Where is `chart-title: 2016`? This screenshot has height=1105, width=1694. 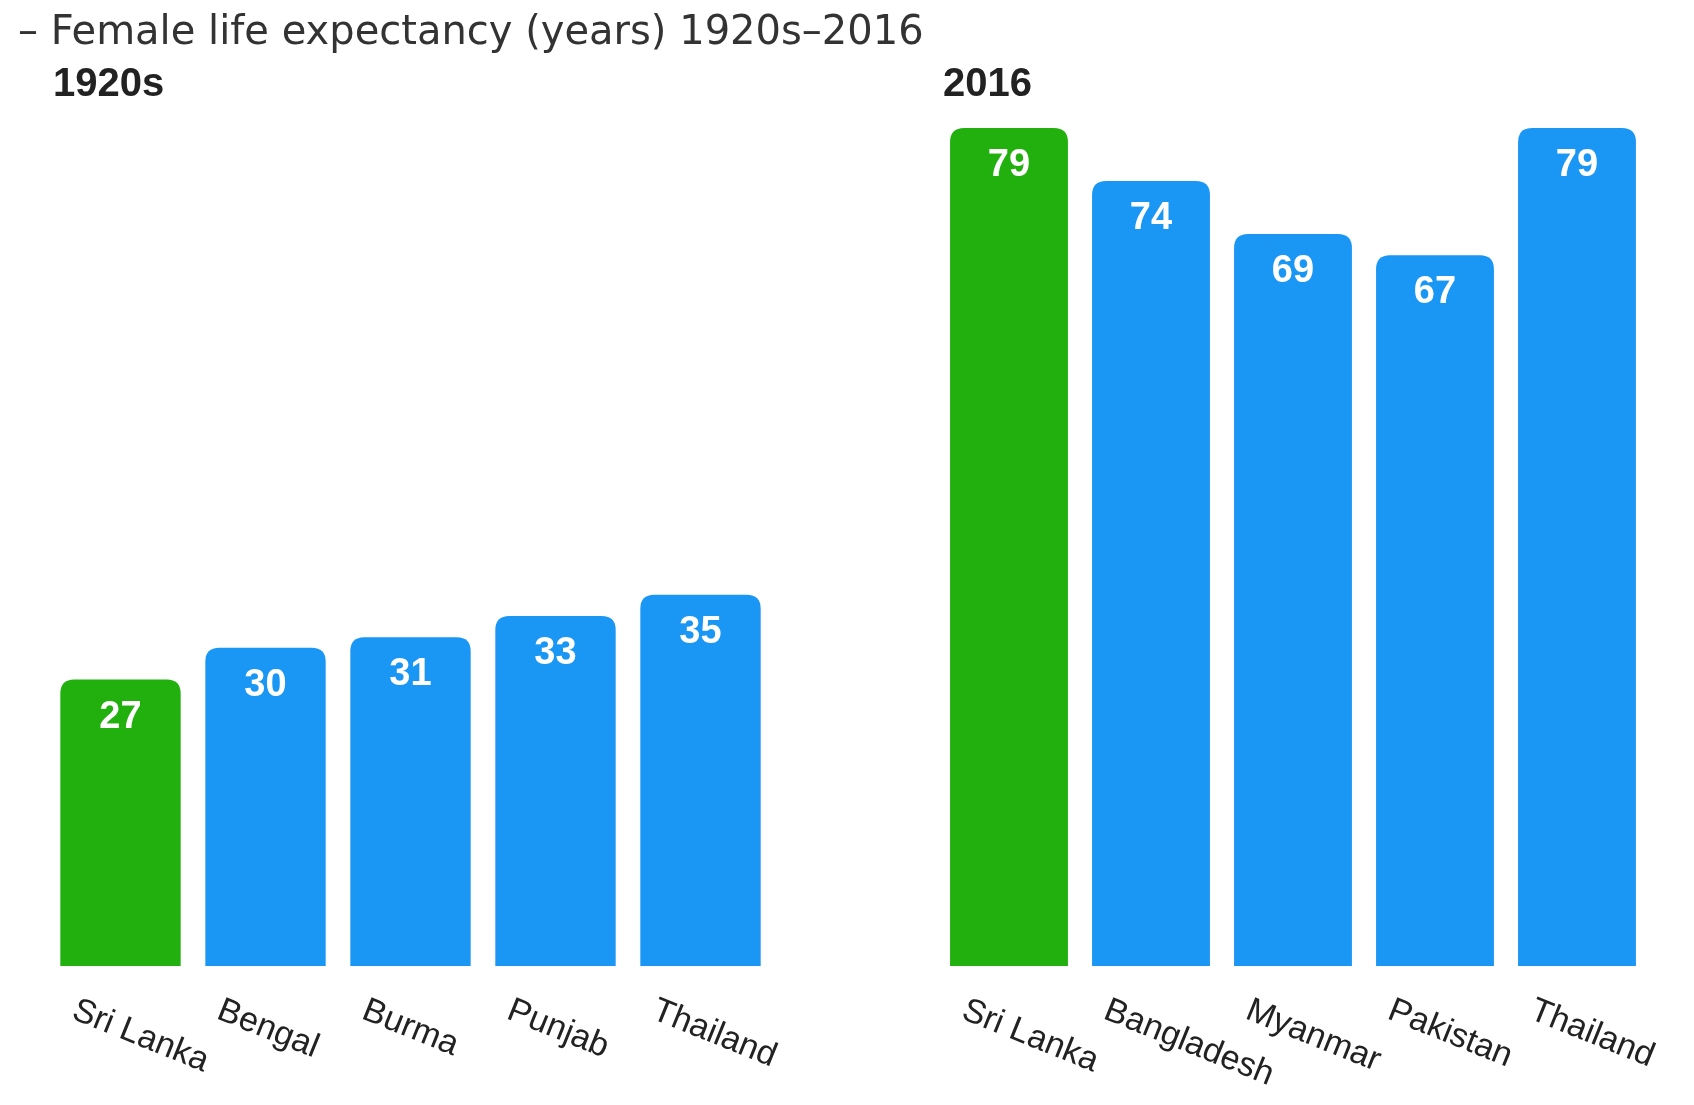 chart-title: 2016 is located at coordinates (987, 82).